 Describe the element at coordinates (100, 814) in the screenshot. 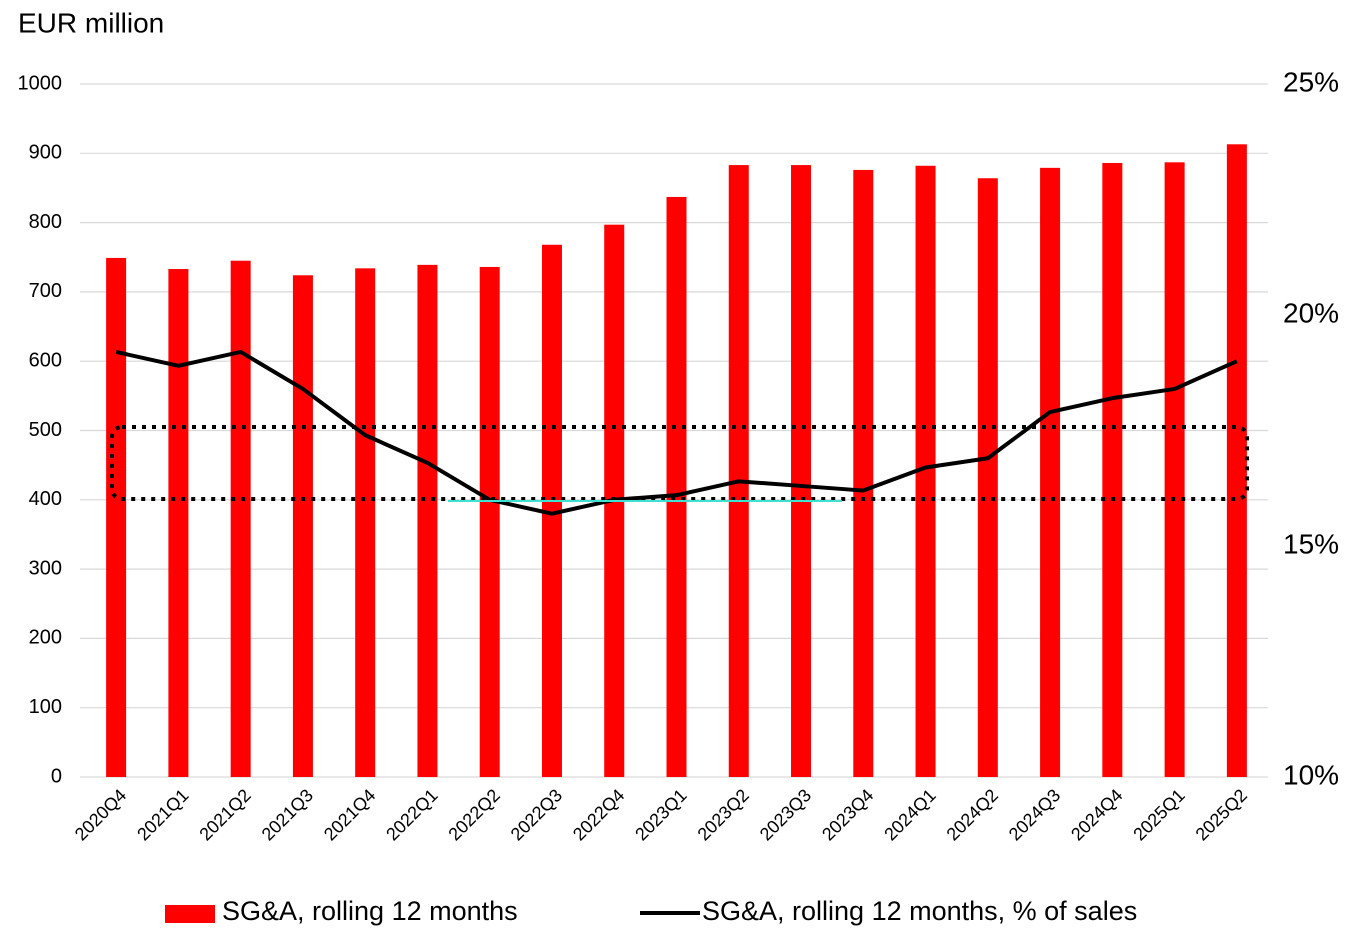

I see `x-tick-label: 2020Q4` at that location.